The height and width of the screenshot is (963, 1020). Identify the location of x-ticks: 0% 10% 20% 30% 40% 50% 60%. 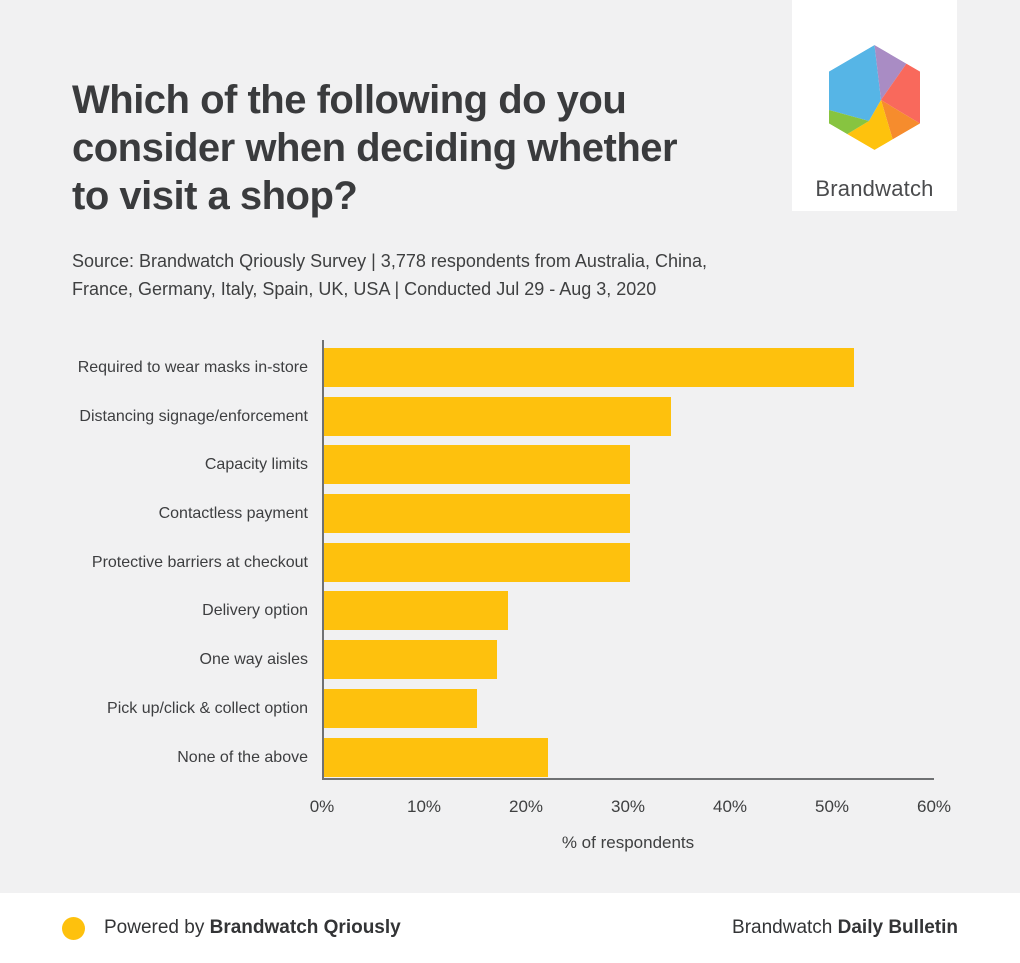
(630, 808).